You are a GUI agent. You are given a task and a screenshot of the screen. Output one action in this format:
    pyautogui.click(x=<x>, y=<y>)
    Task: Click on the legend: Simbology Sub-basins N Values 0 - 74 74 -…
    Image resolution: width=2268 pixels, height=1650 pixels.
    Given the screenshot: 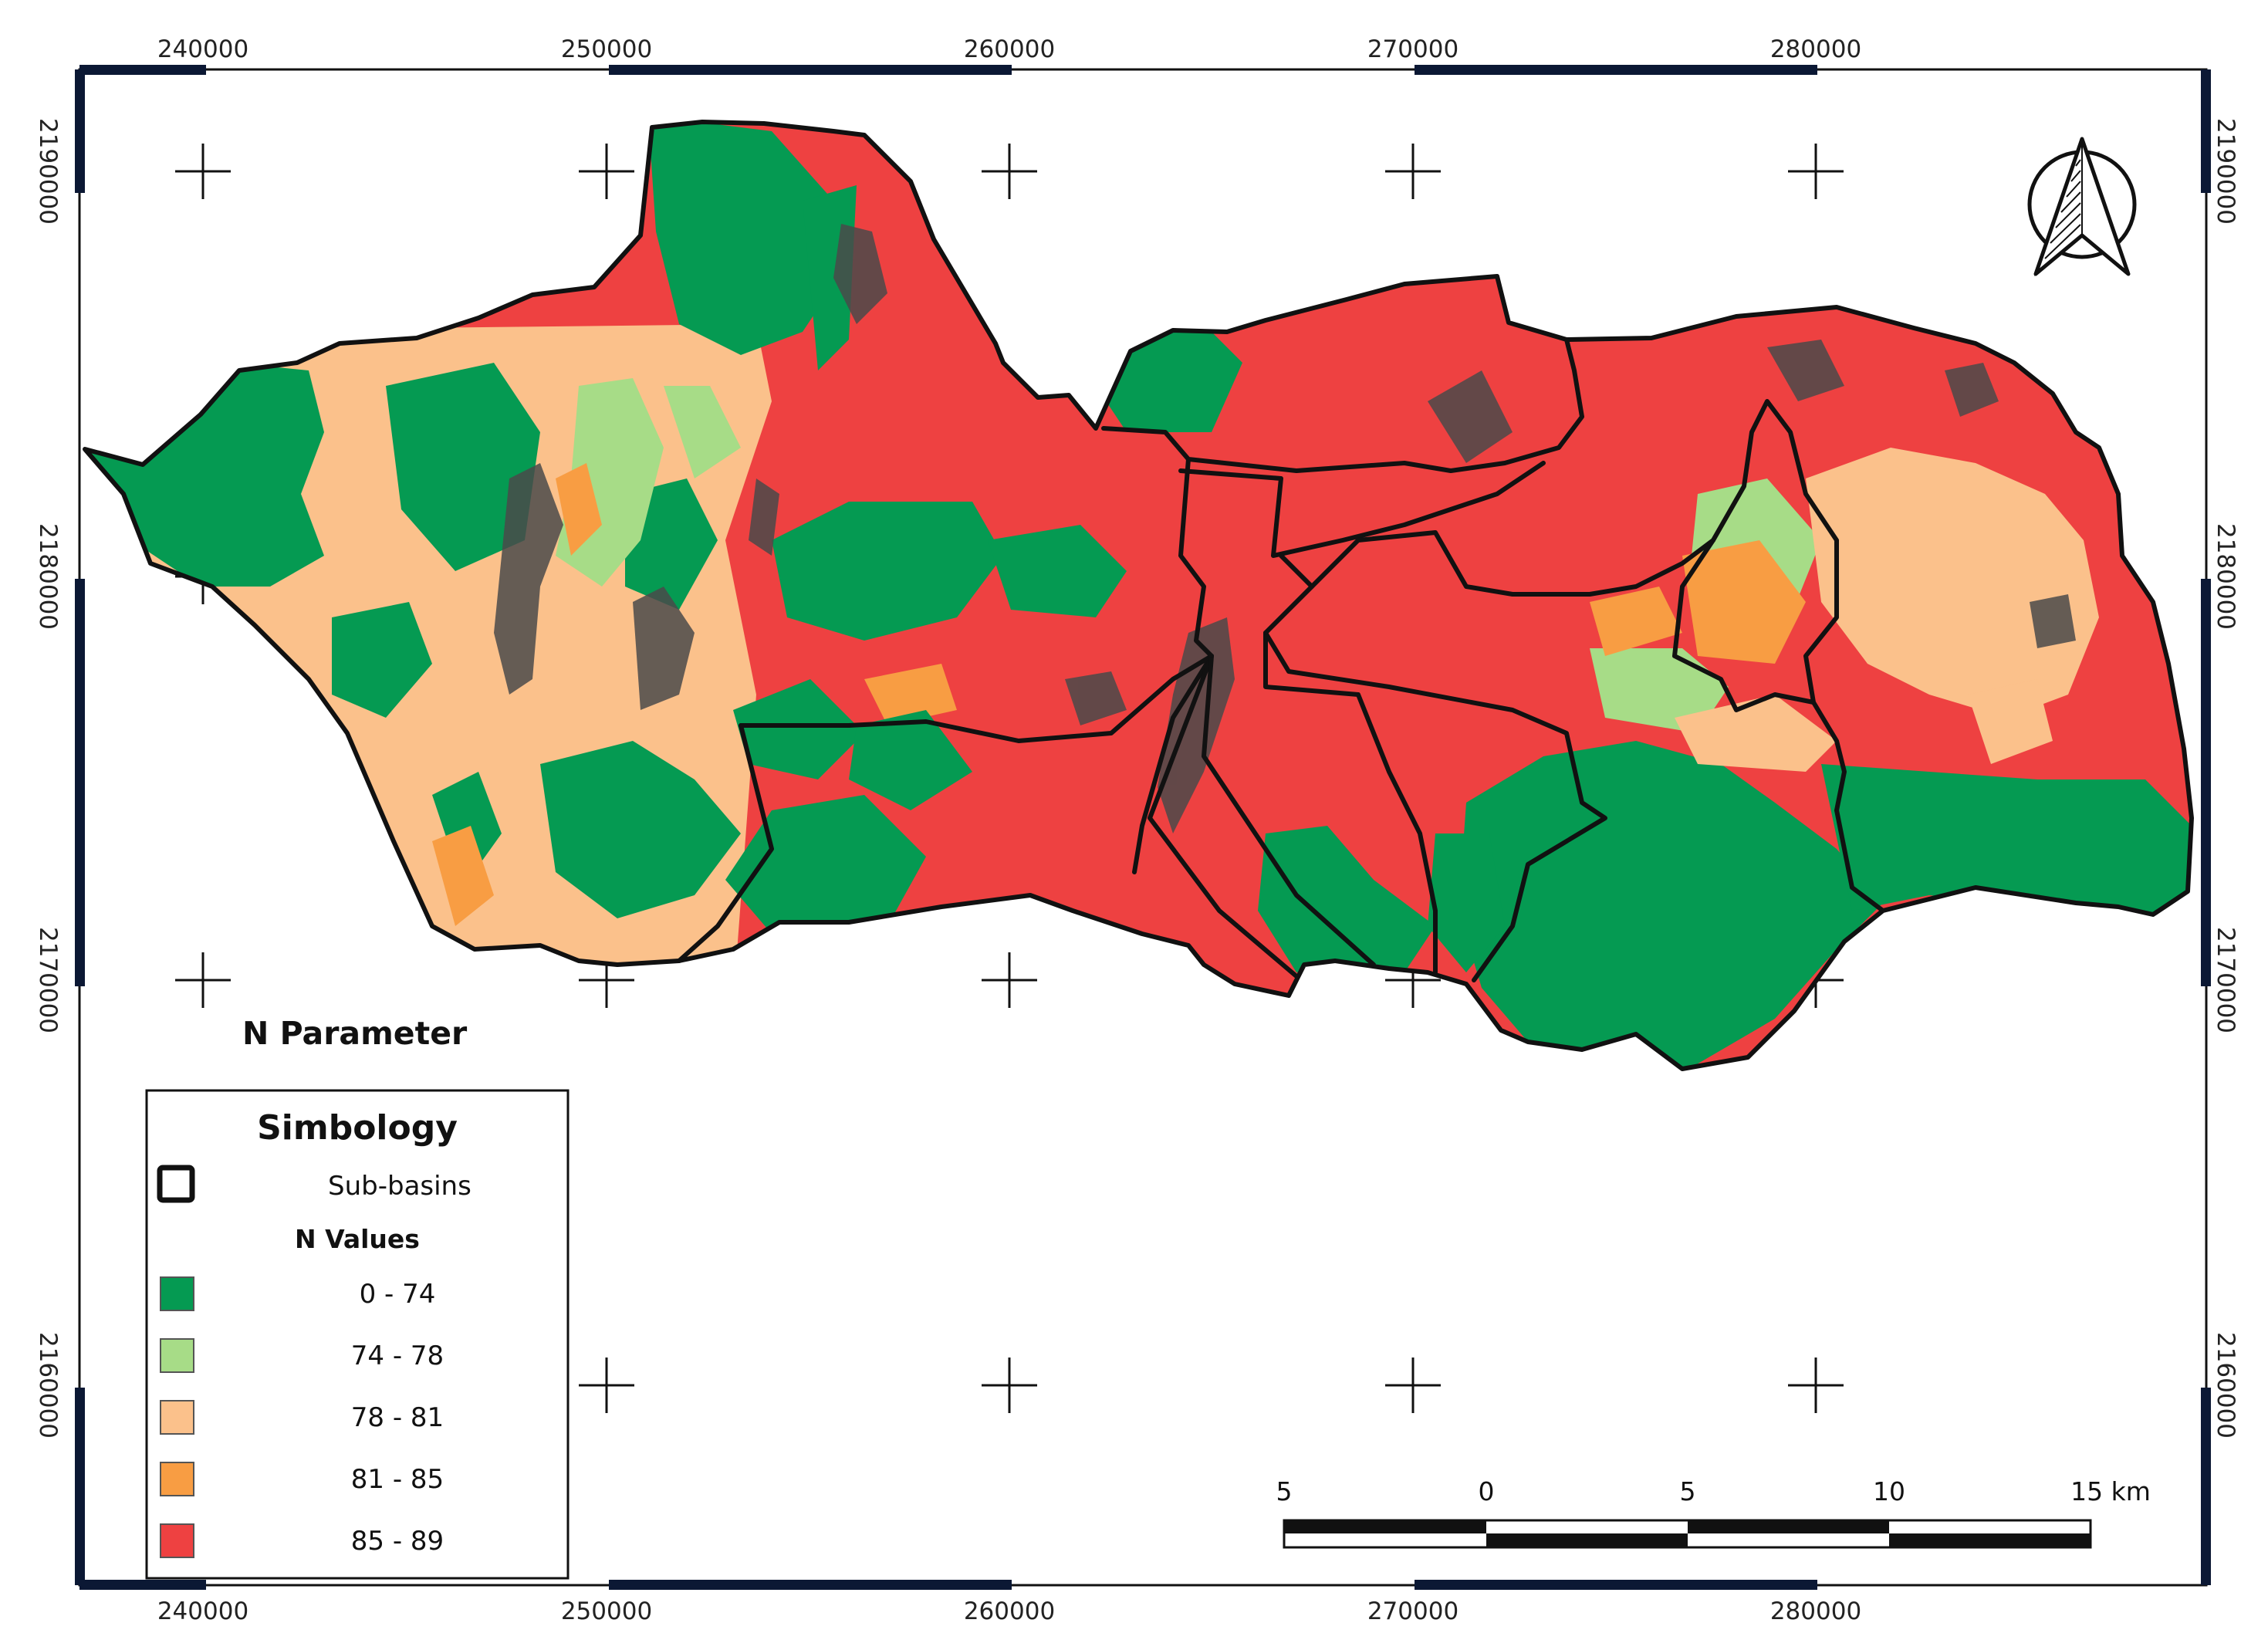 What is the action you would take?
    pyautogui.click(x=358, y=1334)
    